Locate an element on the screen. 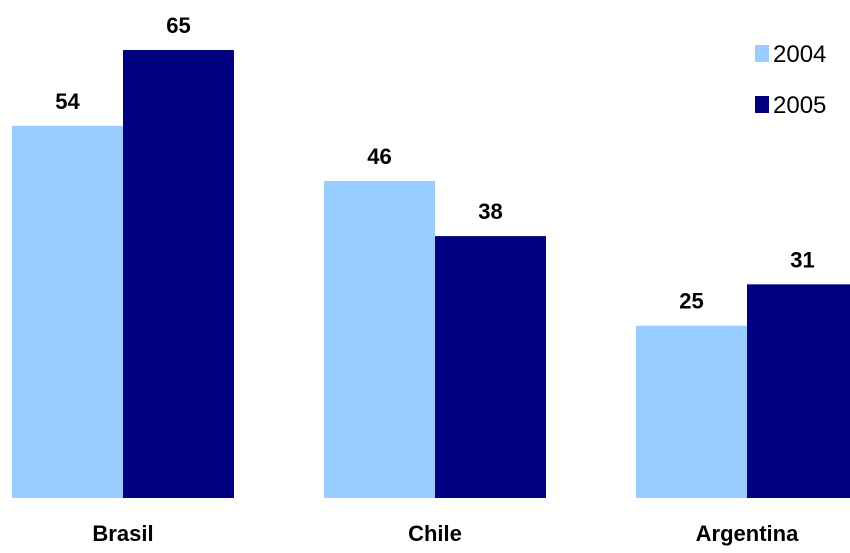 The width and height of the screenshot is (850, 553). category-labels-group: Brasil Chile Argentina is located at coordinates (445, 533).